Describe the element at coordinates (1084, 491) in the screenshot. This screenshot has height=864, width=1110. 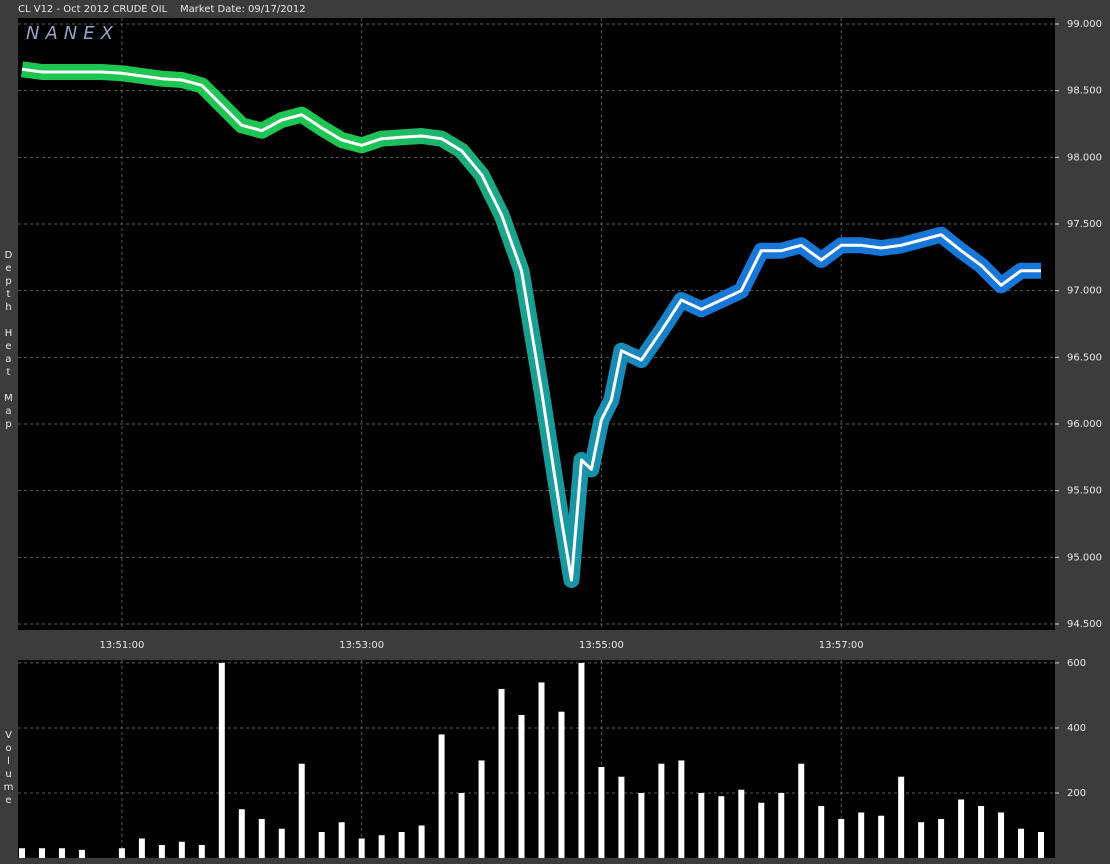
I see `y-tick-label: 95.500` at that location.